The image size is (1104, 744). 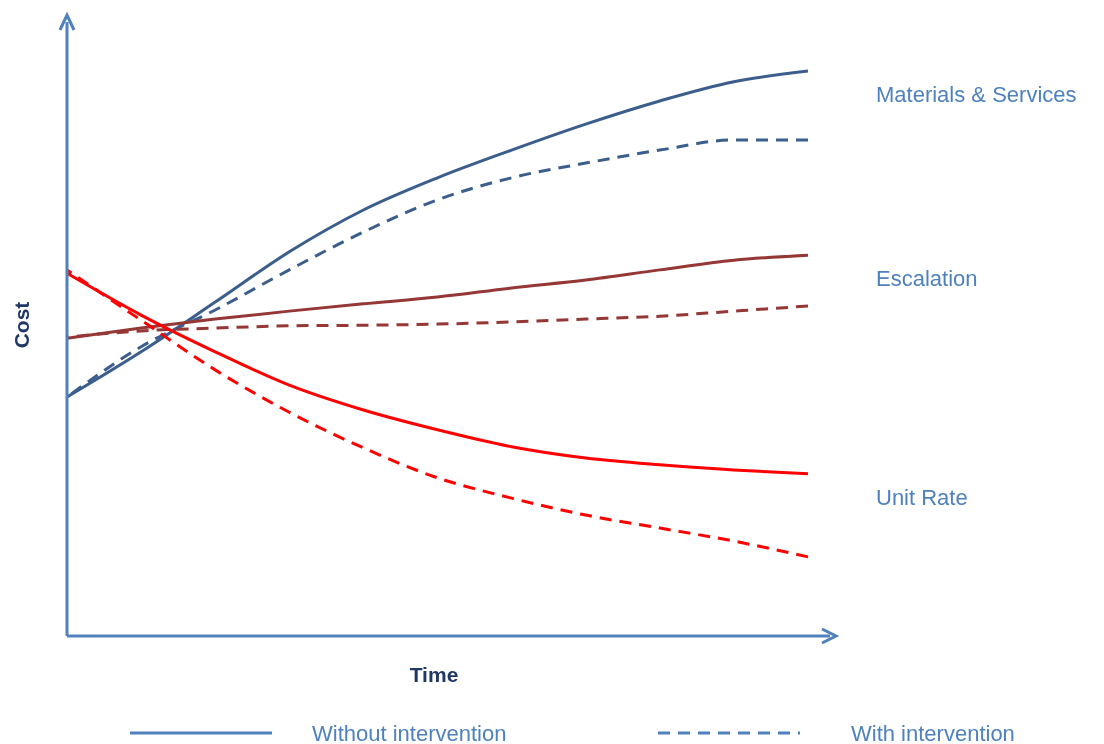 What do you see at coordinates (933, 732) in the screenshot?
I see `text: With intervention` at bounding box center [933, 732].